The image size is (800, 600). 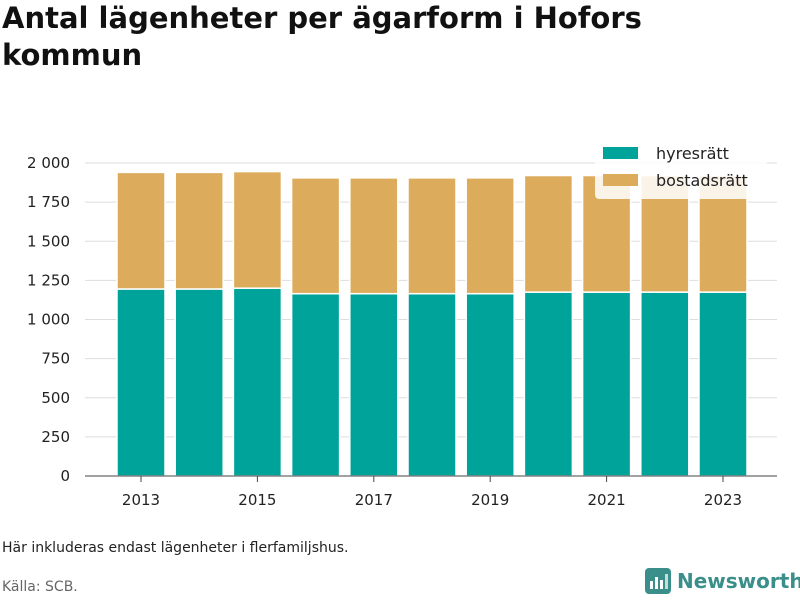 I want to click on y-tick-label: 1 750, so click(x=48, y=202).